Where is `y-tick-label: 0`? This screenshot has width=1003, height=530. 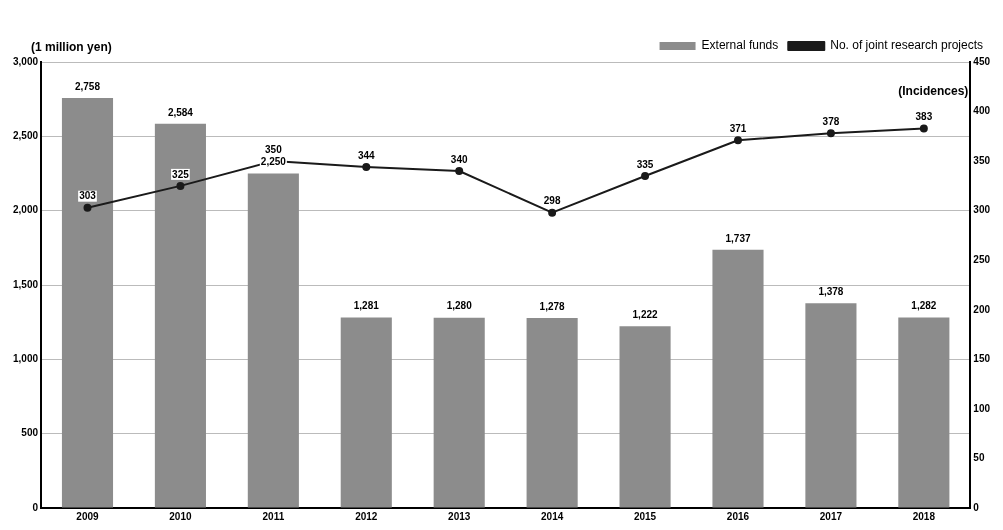
y-tick-label: 0 is located at coordinates (35, 507).